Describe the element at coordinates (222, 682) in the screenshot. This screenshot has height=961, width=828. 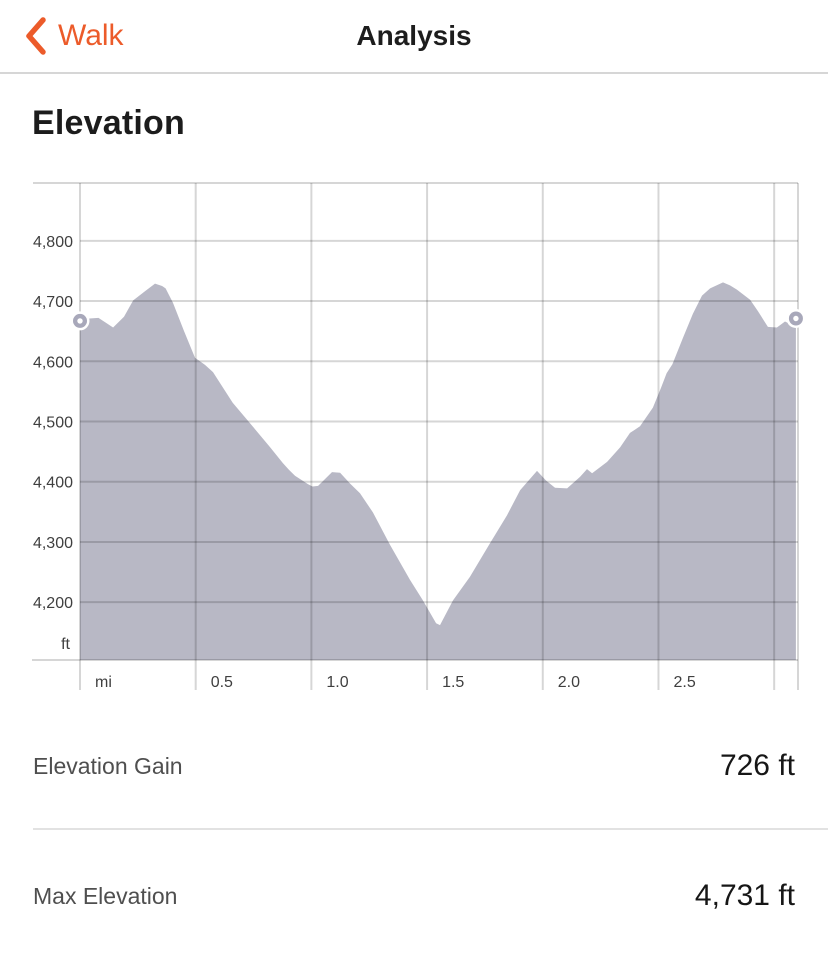
I see `x-axis-label: 0.5` at that location.